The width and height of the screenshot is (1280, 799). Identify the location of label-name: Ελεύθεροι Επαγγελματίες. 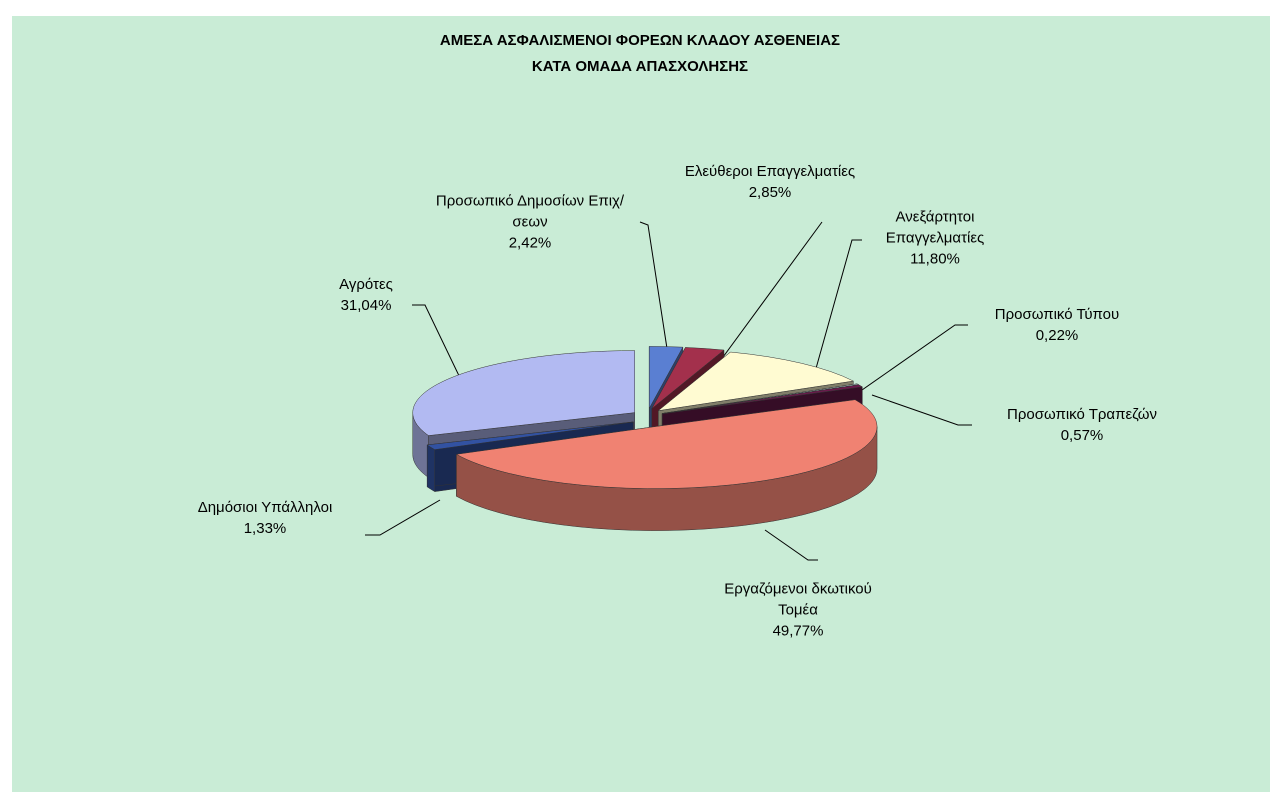
(770, 171).